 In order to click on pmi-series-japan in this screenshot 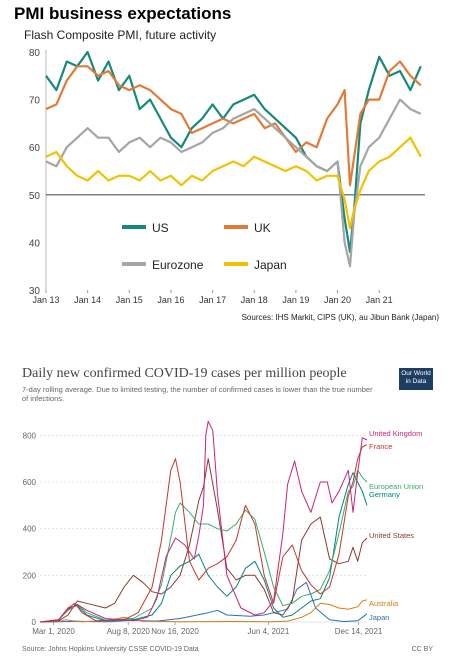, I will do `click(233, 183)`.